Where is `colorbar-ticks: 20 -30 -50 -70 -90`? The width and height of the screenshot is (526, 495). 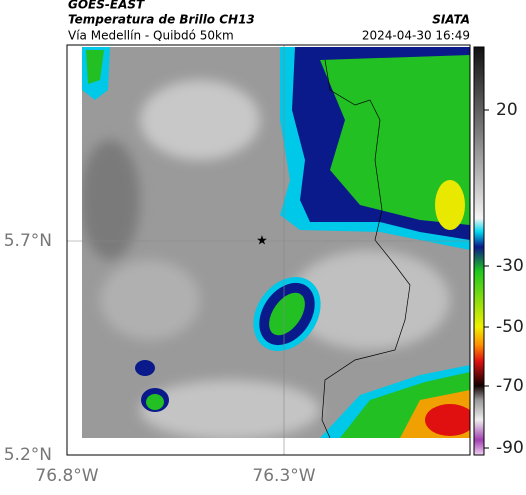
colorbar-ticks: 20 -30 -50 -70 -90 is located at coordinates (504, 279).